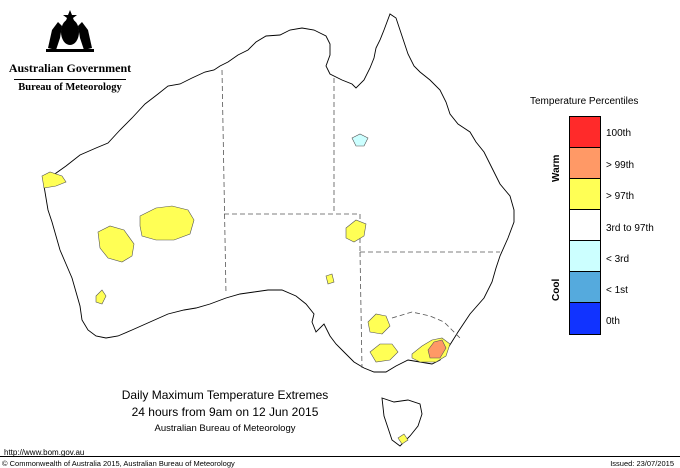  What do you see at coordinates (70, 79) in the screenshot?
I see `logo-divider` at bounding box center [70, 79].